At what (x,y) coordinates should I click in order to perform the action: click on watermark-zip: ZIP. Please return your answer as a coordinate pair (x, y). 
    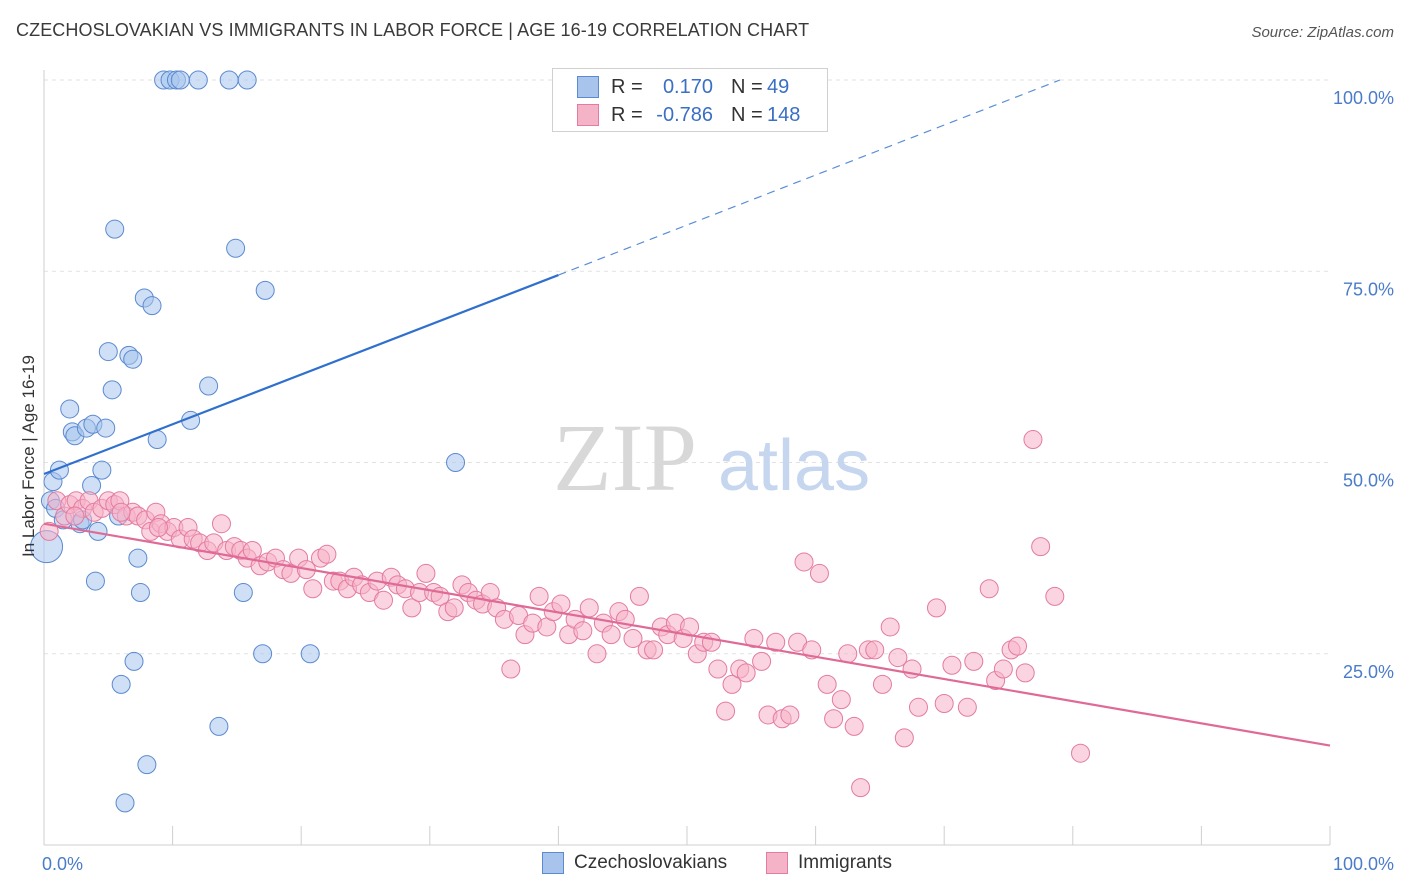
    Looking at the image, I should click on (625, 457).